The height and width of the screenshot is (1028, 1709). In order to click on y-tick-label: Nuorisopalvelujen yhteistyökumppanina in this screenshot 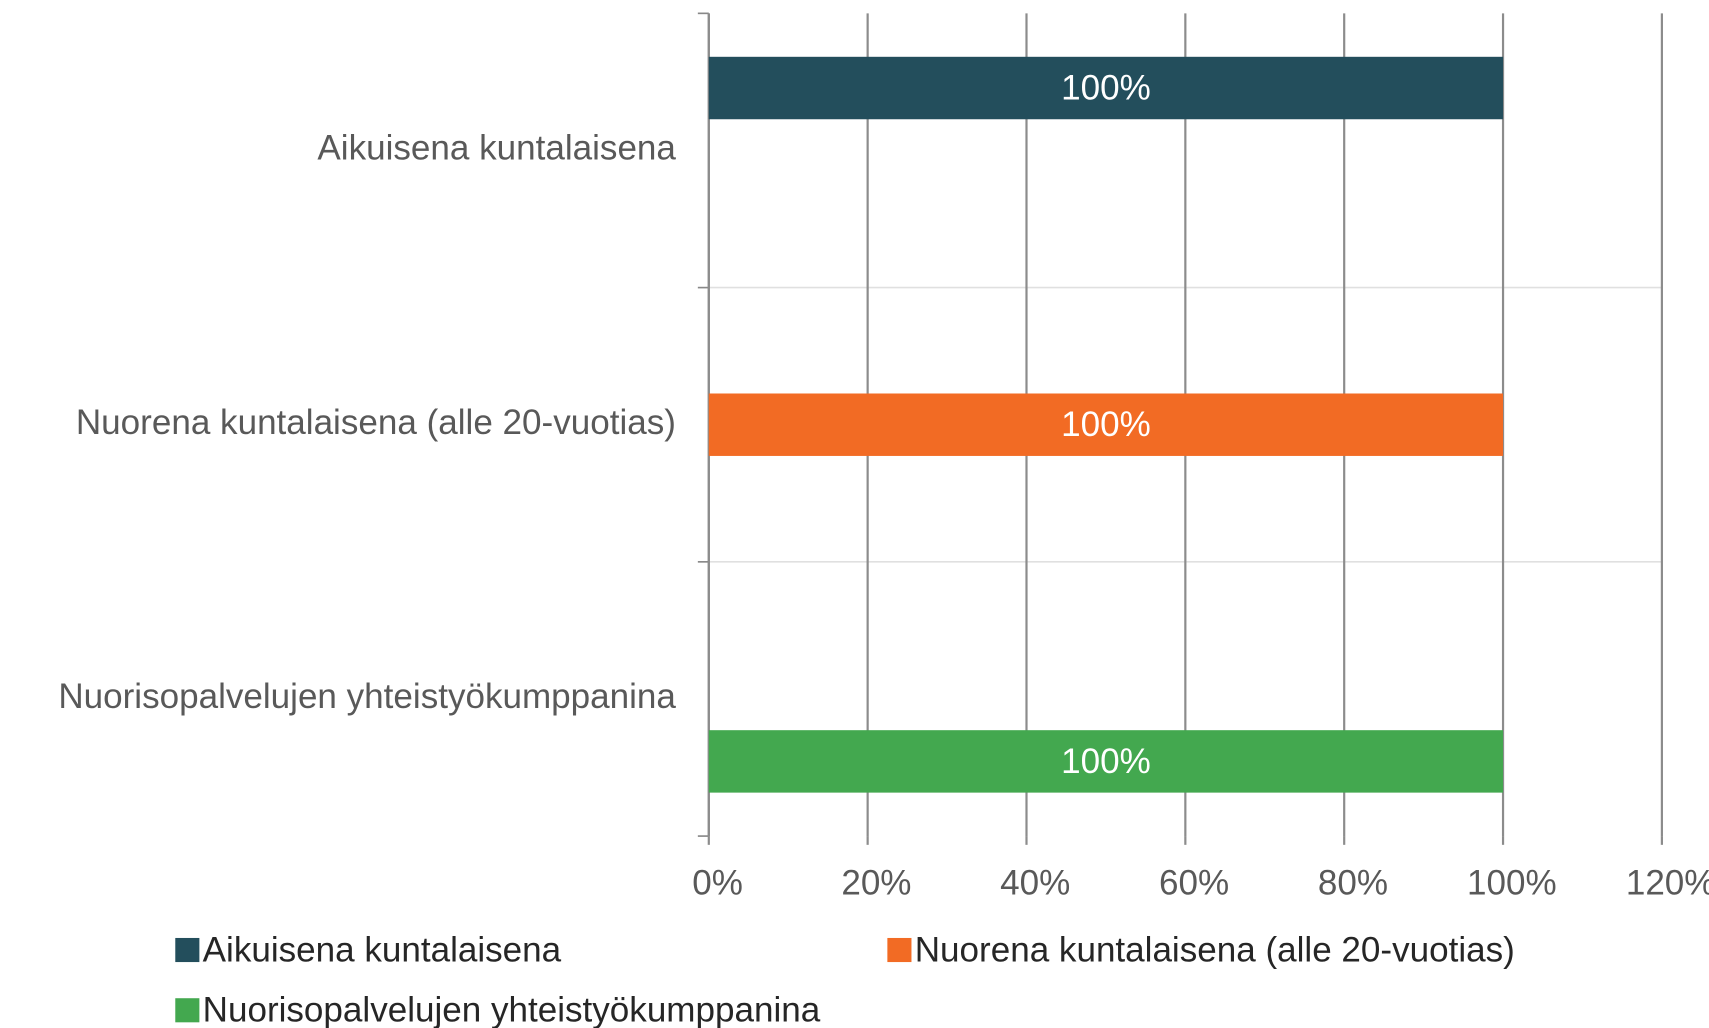, I will do `click(367, 696)`.